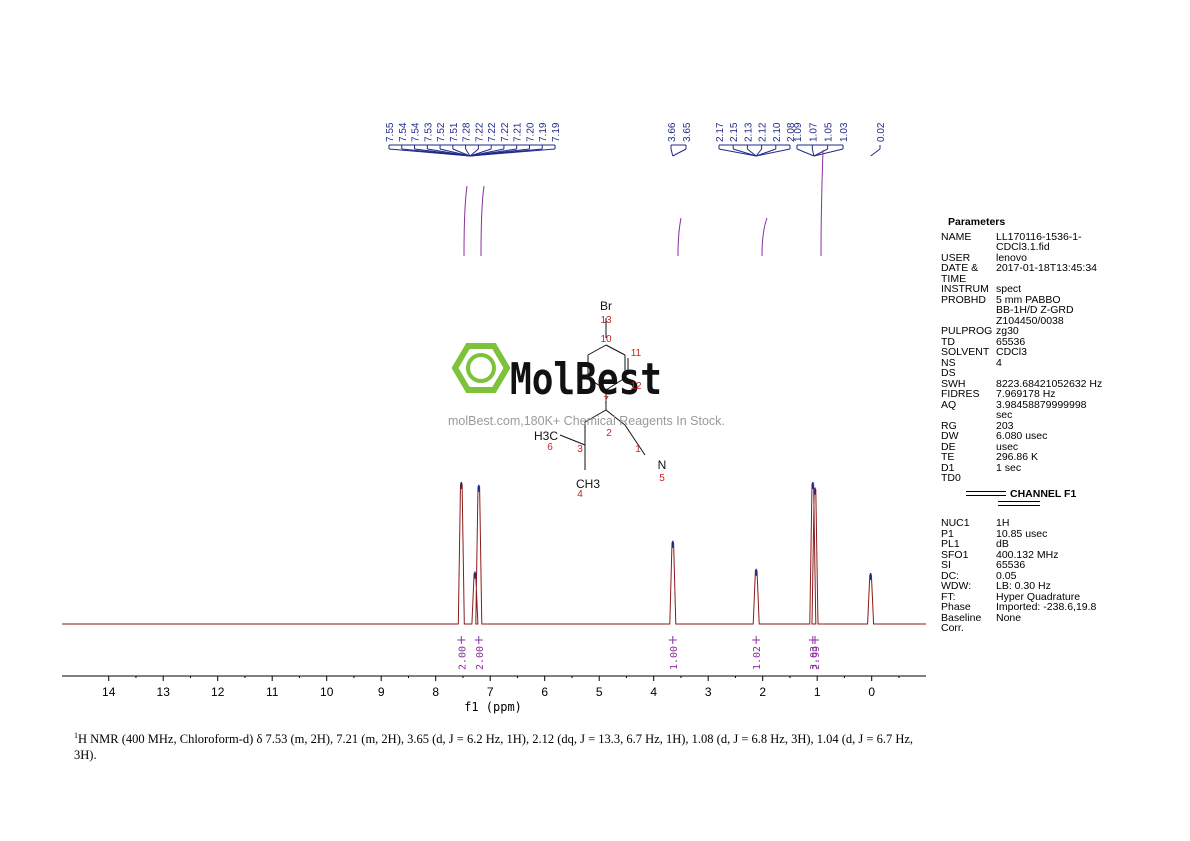  What do you see at coordinates (1063, 273) in the screenshot?
I see `parameter-row: DATE & TIME 2017-01-18T13:45:34` at bounding box center [1063, 273].